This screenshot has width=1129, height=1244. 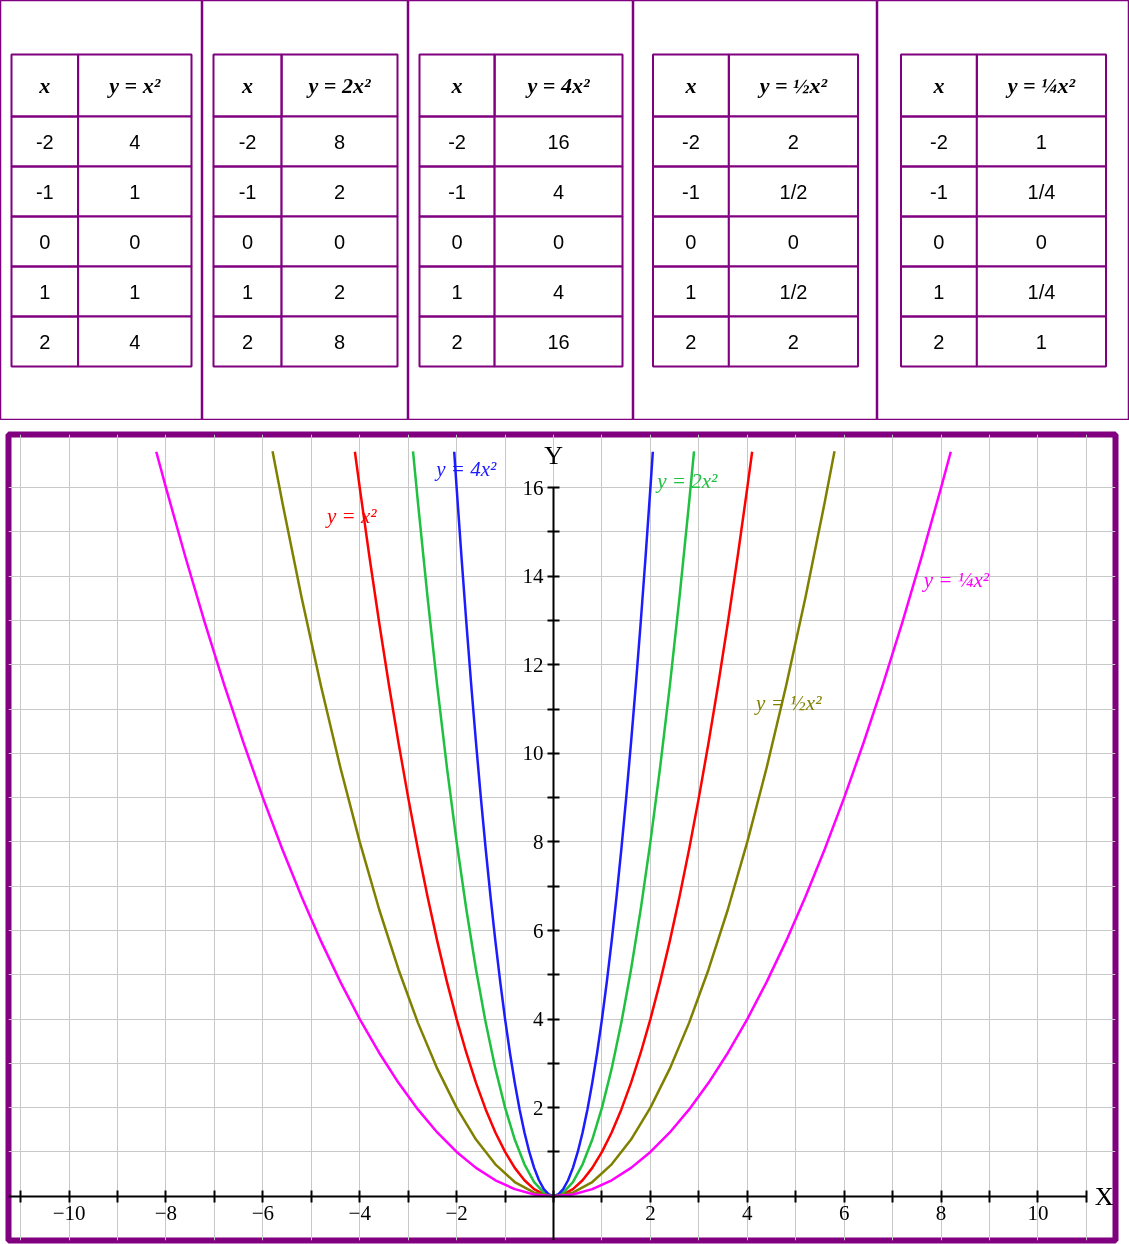 I want to click on x-axis-title: X, so click(x=1104, y=1196).